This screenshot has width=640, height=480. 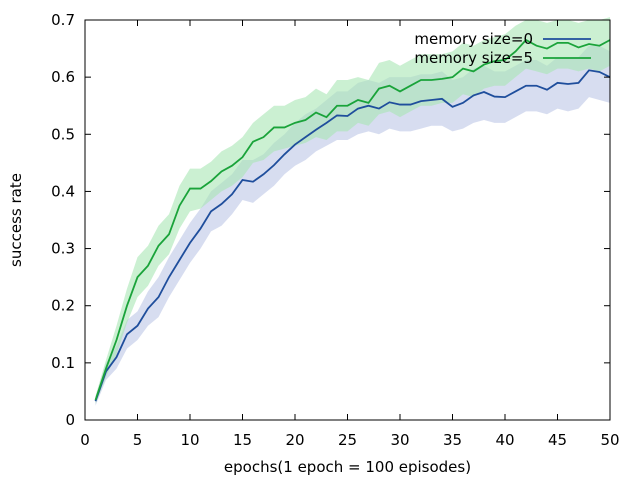 What do you see at coordinates (138, 440) in the screenshot?
I see `x-tick-label: 5` at bounding box center [138, 440].